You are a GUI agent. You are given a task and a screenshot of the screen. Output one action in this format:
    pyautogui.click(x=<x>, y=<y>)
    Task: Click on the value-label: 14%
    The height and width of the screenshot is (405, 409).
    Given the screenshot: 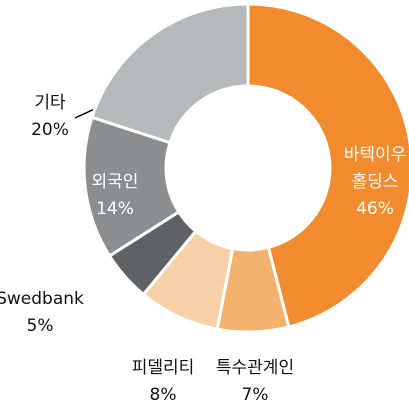 What is the action you would take?
    pyautogui.click(x=115, y=209)
    